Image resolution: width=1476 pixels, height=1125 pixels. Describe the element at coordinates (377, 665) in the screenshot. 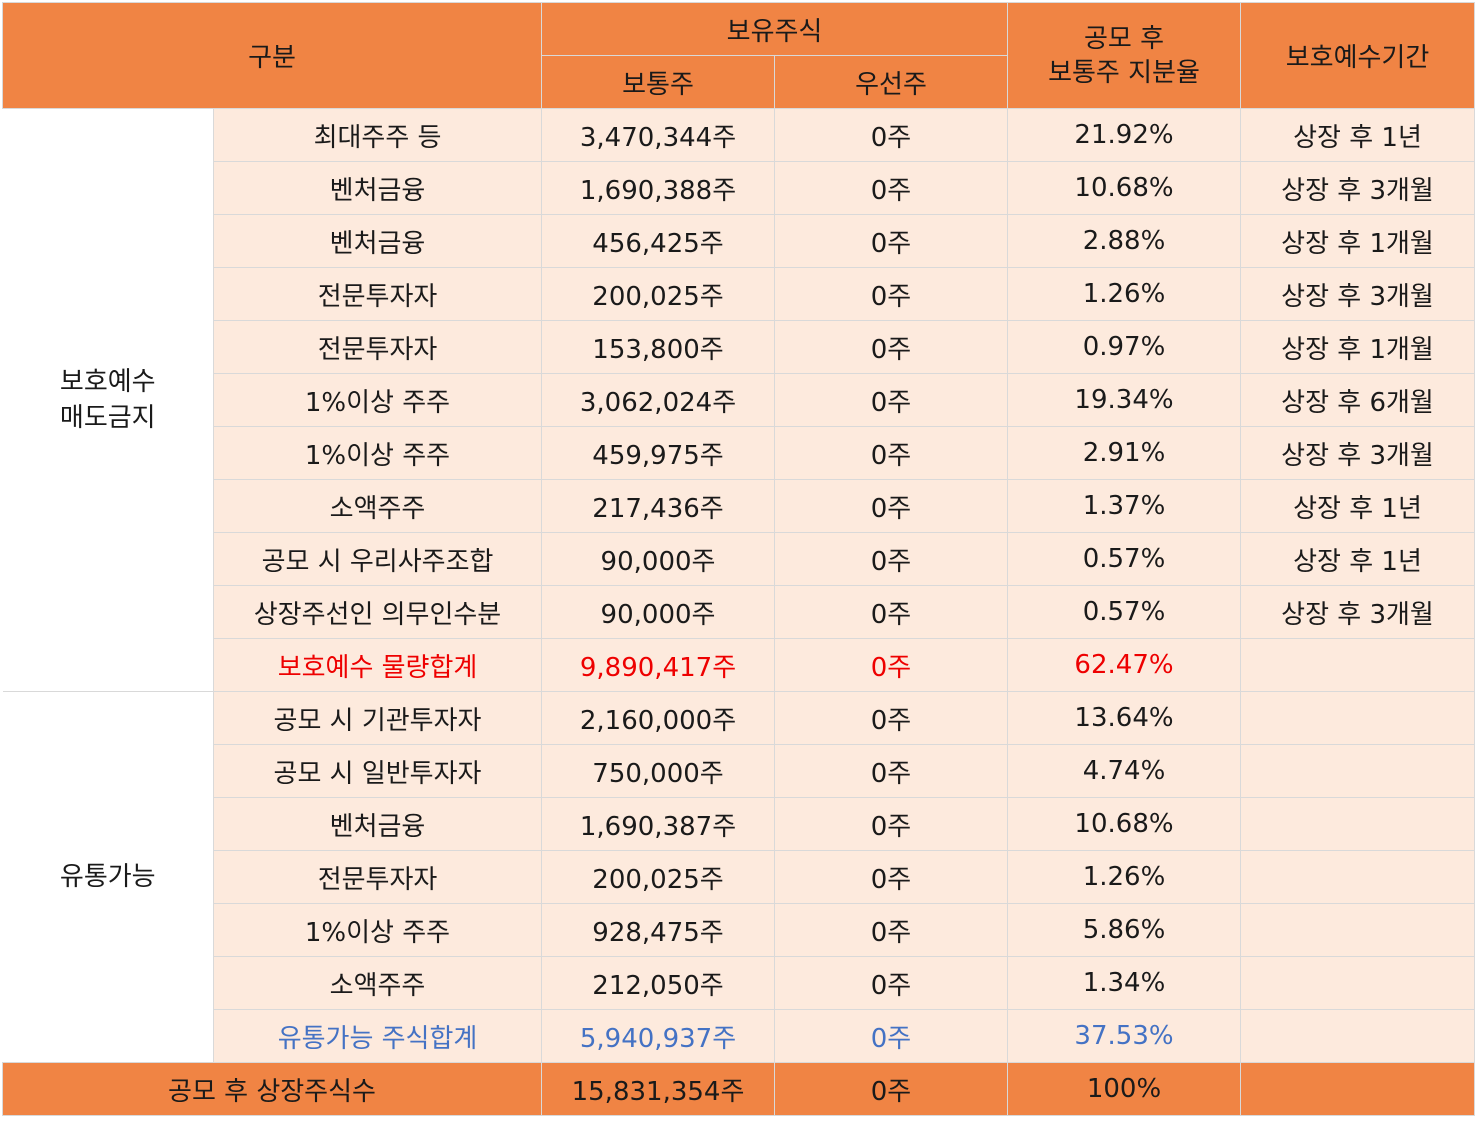

I see `locked-total-label: 보호예수 물량합계` at that location.